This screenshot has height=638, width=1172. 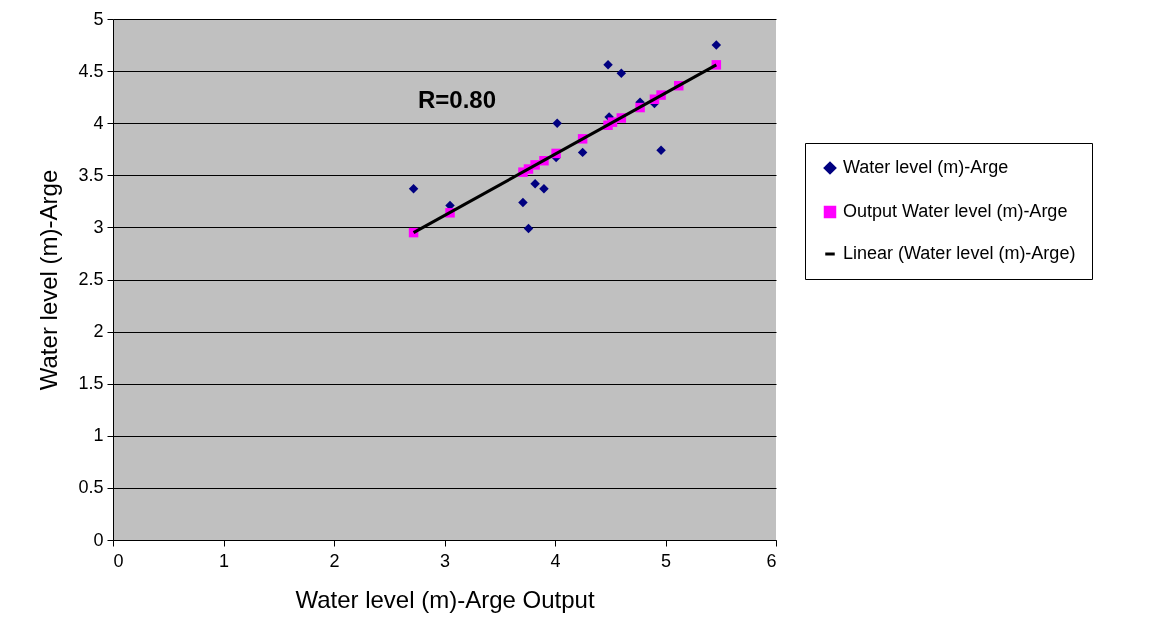 What do you see at coordinates (91, 70) in the screenshot?
I see `y-tick-label: 4.5` at bounding box center [91, 70].